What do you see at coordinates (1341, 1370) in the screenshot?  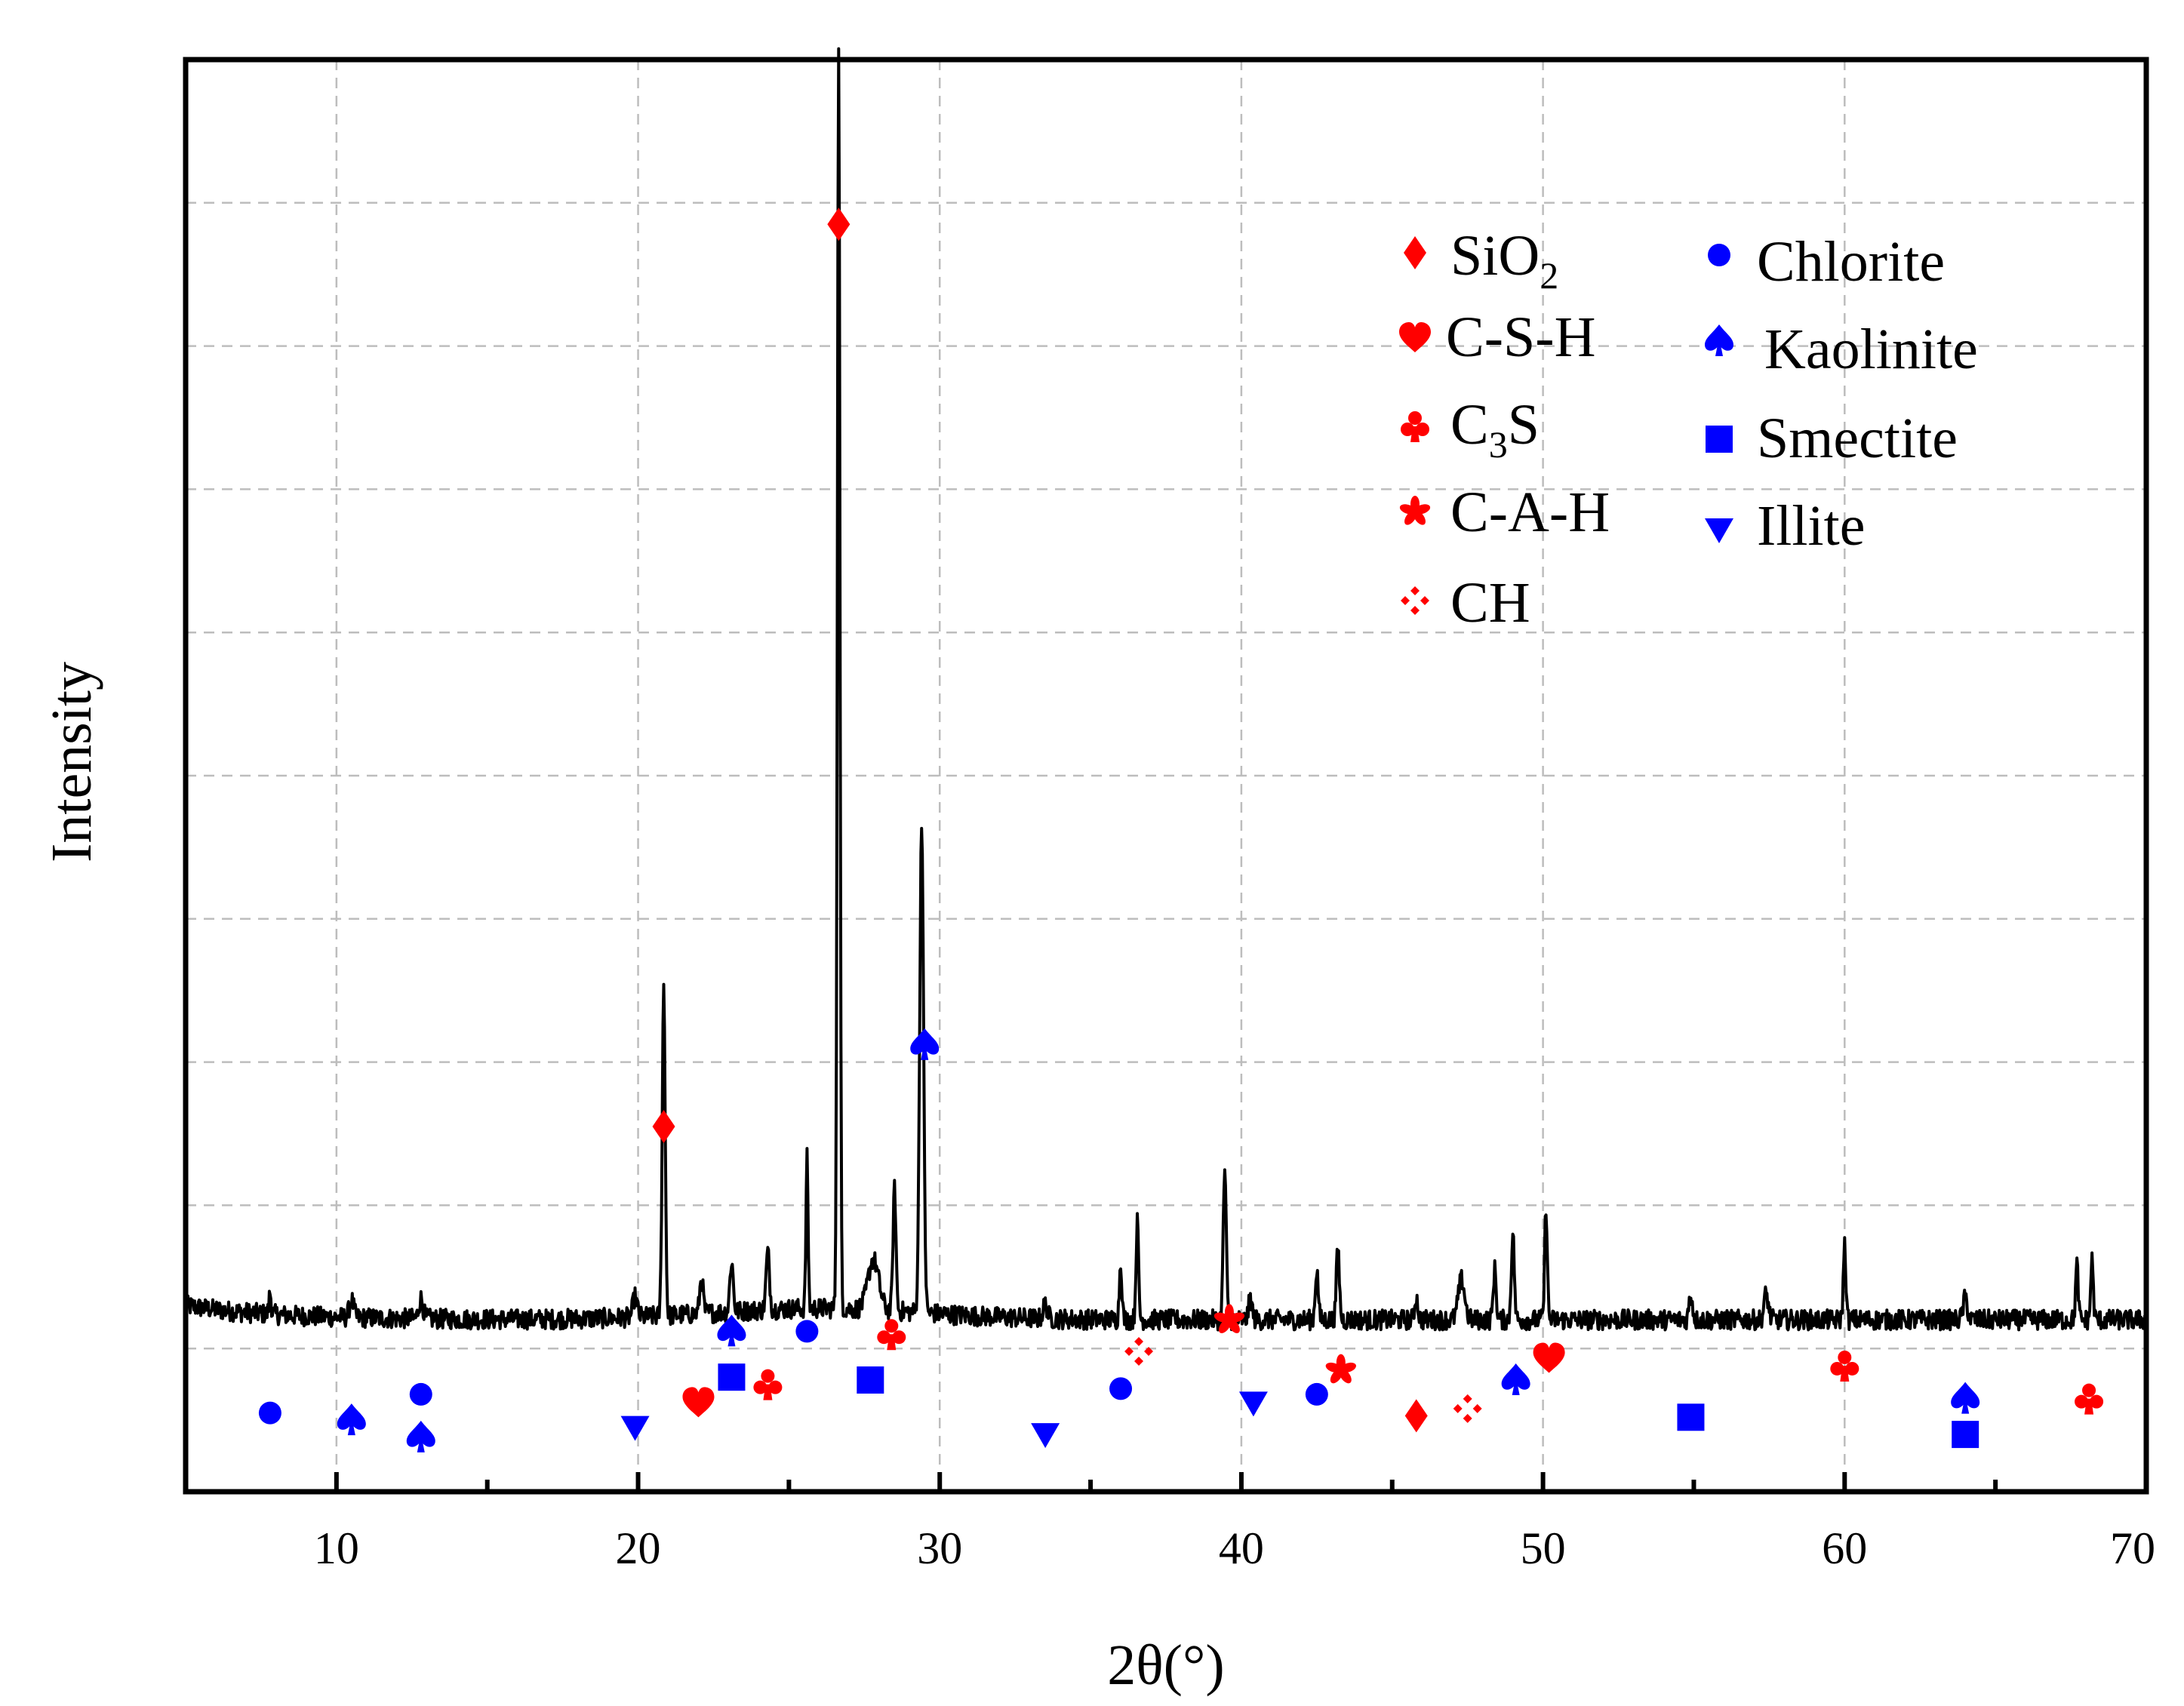 I see `marker-c-a-h-asterisk` at bounding box center [1341, 1370].